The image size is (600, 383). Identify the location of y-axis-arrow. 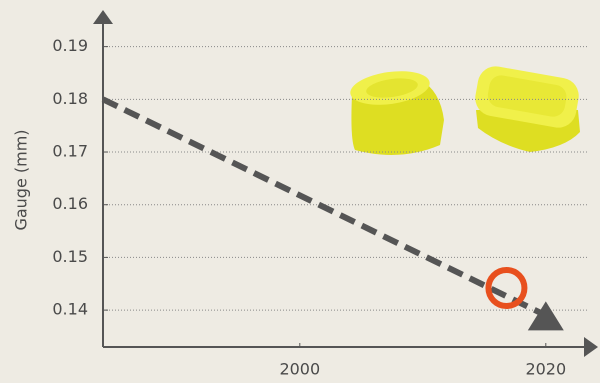
(103, 17).